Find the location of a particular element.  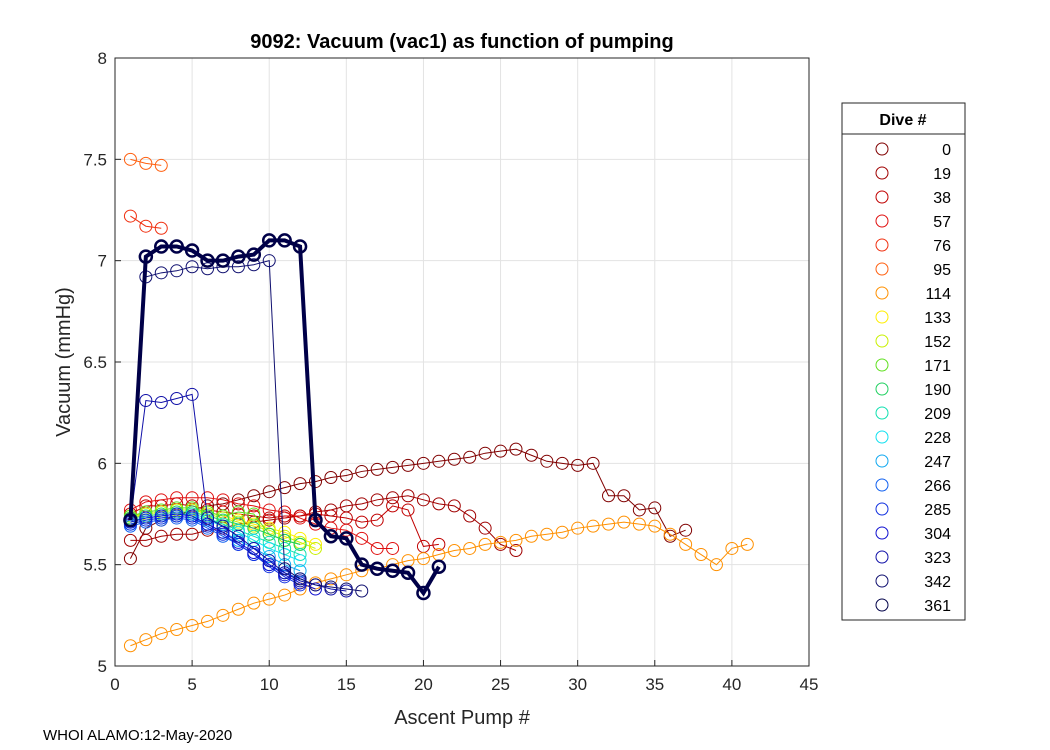

legend-entry: 266 is located at coordinates (913, 486).